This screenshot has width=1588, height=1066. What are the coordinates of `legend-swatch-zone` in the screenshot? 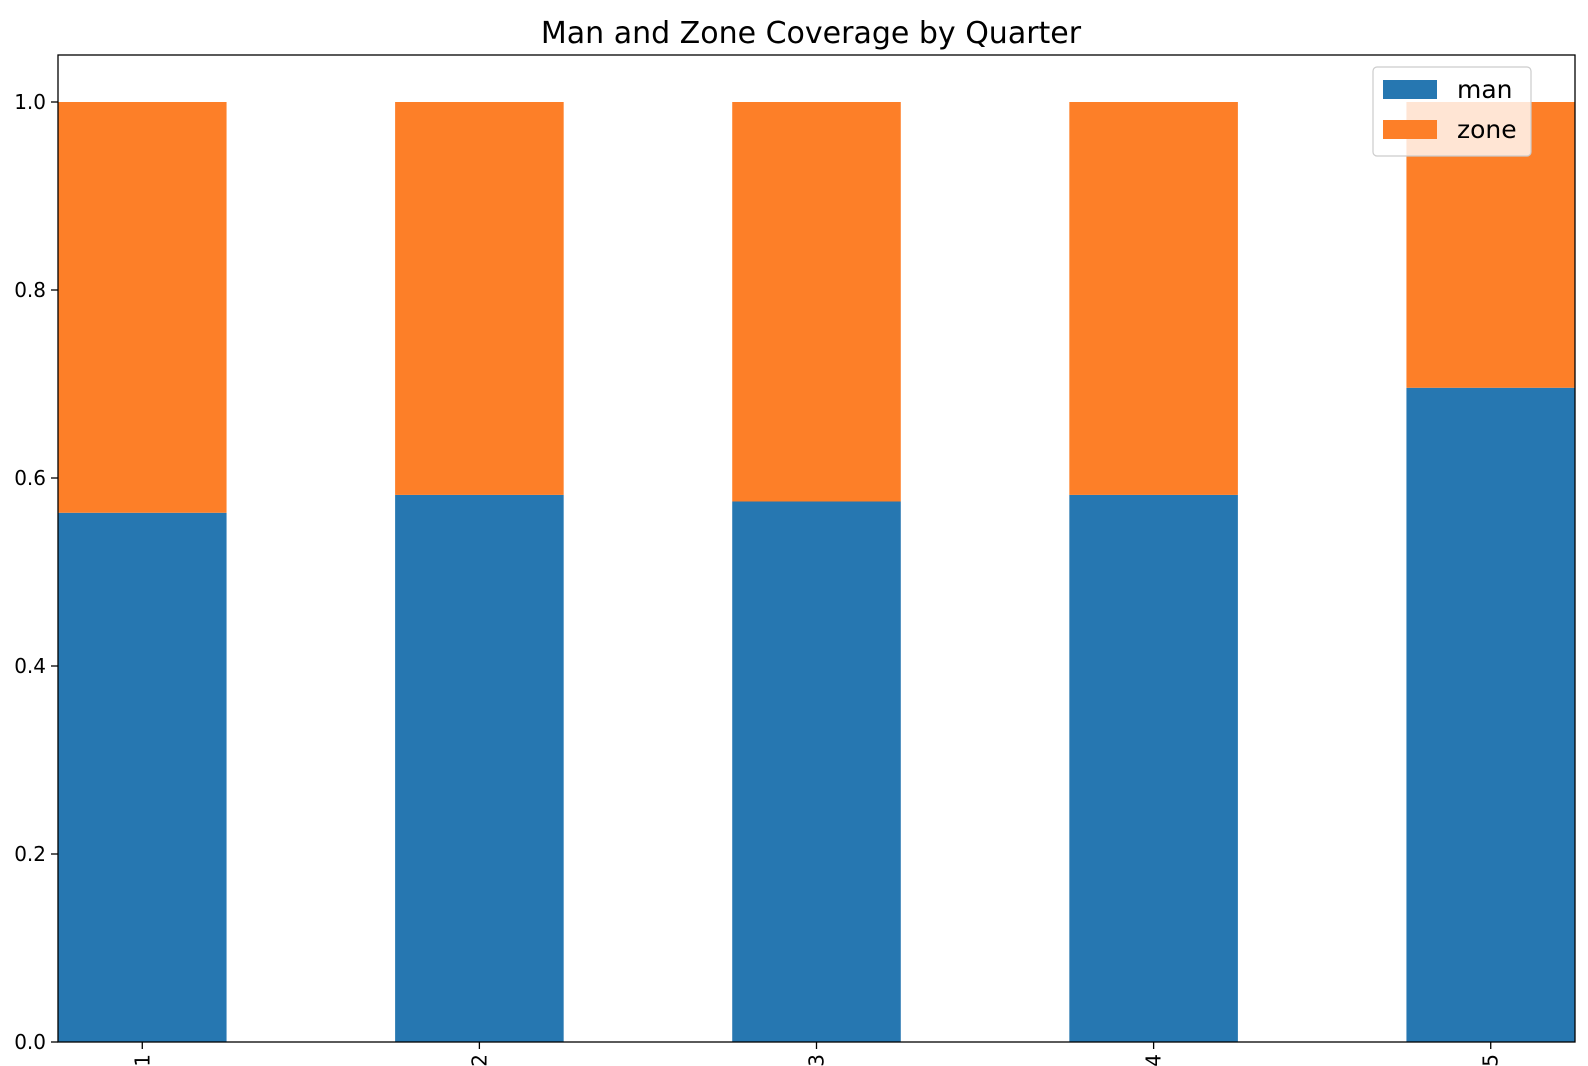 It's located at (1410, 129).